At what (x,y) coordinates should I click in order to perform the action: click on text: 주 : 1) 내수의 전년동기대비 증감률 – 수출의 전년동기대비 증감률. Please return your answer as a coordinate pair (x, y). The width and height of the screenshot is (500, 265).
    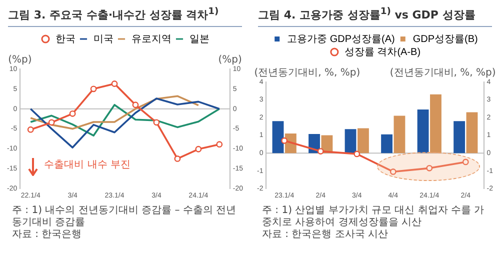
    Looking at the image, I should click on (125, 217).